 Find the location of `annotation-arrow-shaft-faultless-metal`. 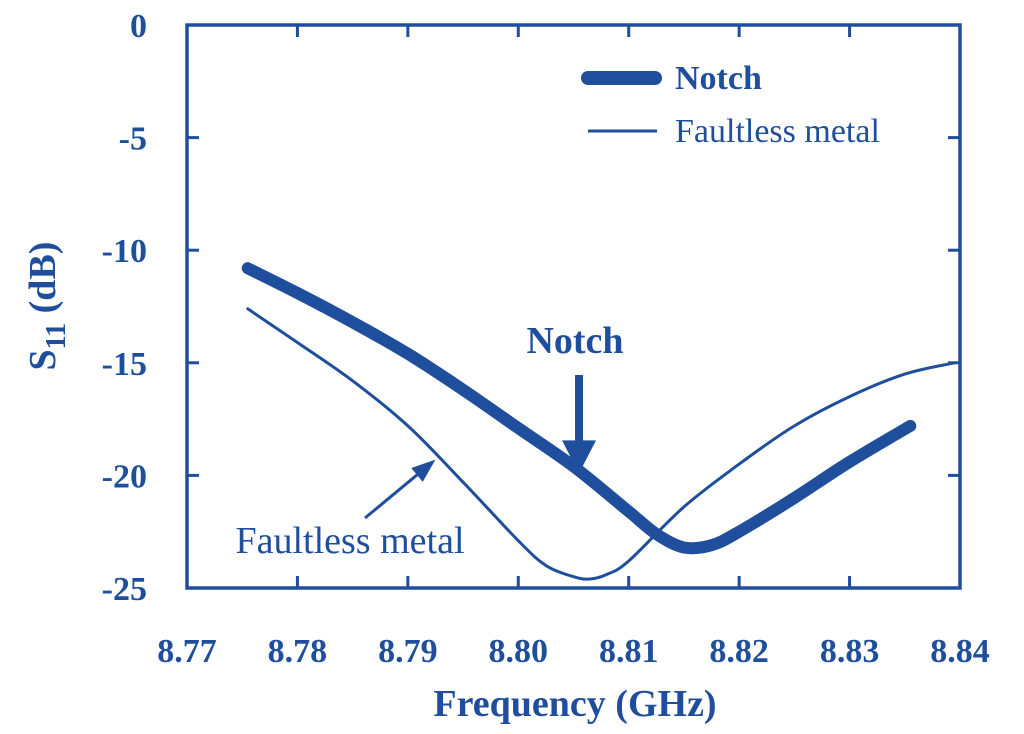

annotation-arrow-shaft-faultless-metal is located at coordinates (391, 496).